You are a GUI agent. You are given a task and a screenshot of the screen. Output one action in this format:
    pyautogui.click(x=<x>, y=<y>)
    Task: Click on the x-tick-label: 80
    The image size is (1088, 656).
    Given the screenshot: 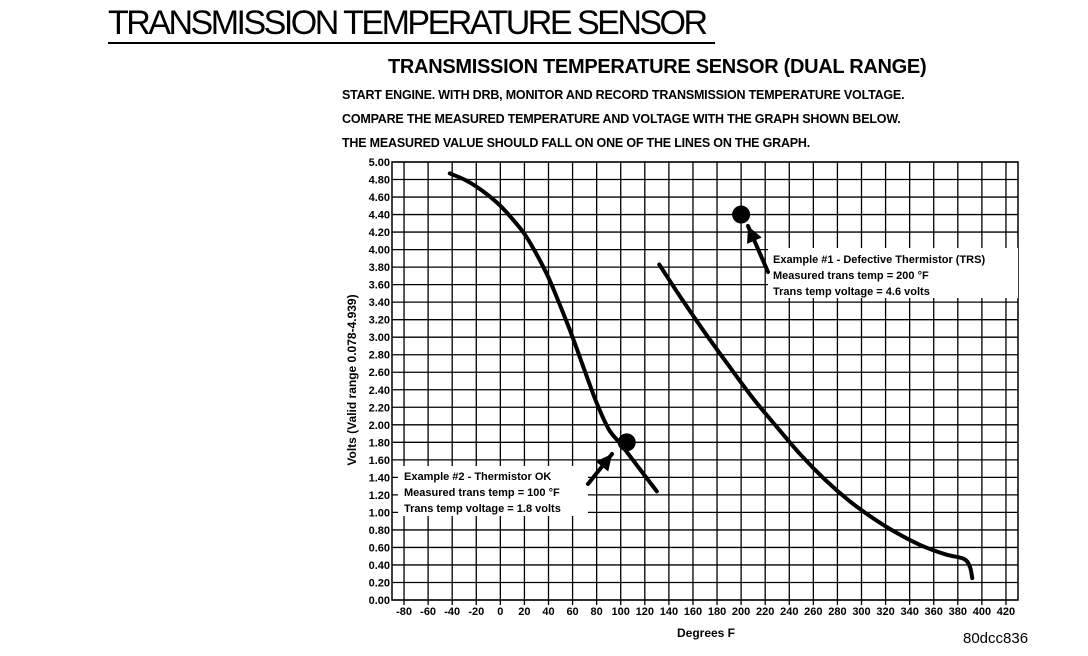 What is the action you would take?
    pyautogui.click(x=597, y=612)
    